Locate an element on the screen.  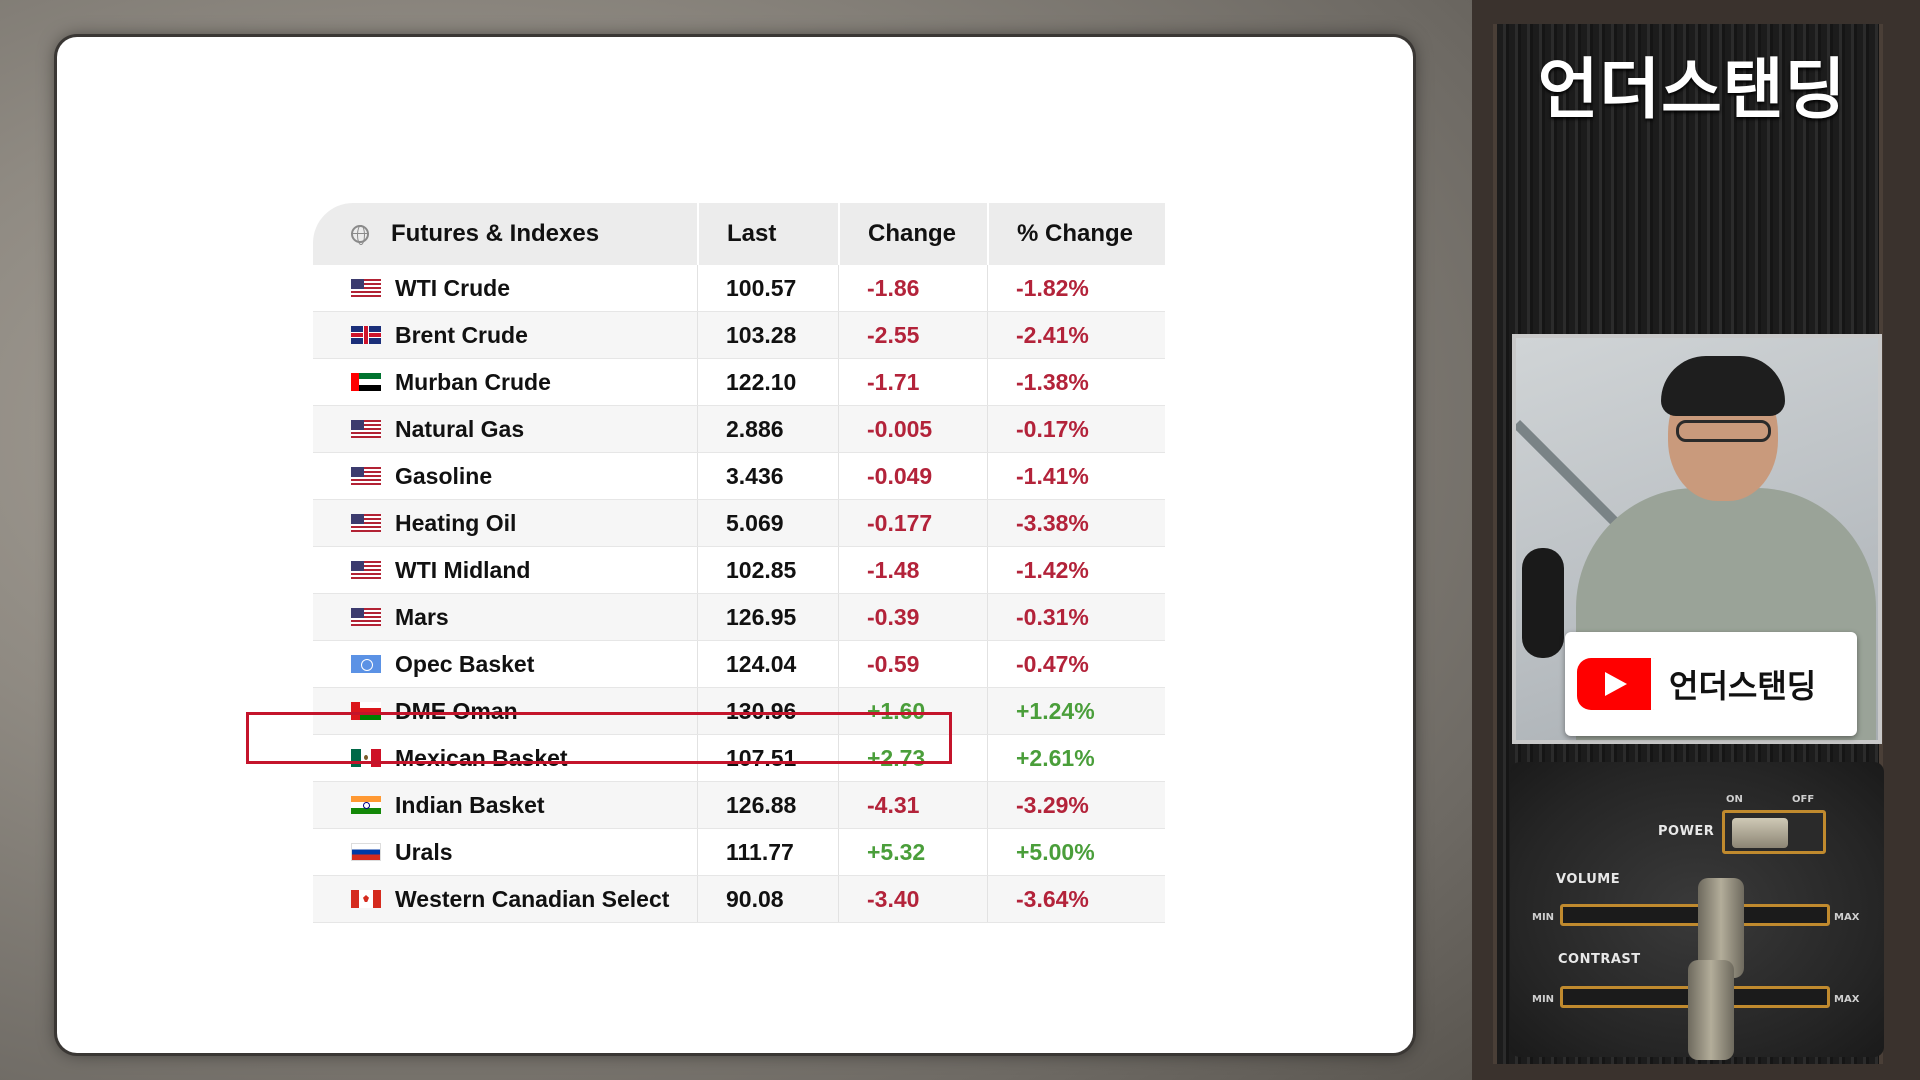
row-name-cell: WTI Crude is located at coordinates (505, 288).